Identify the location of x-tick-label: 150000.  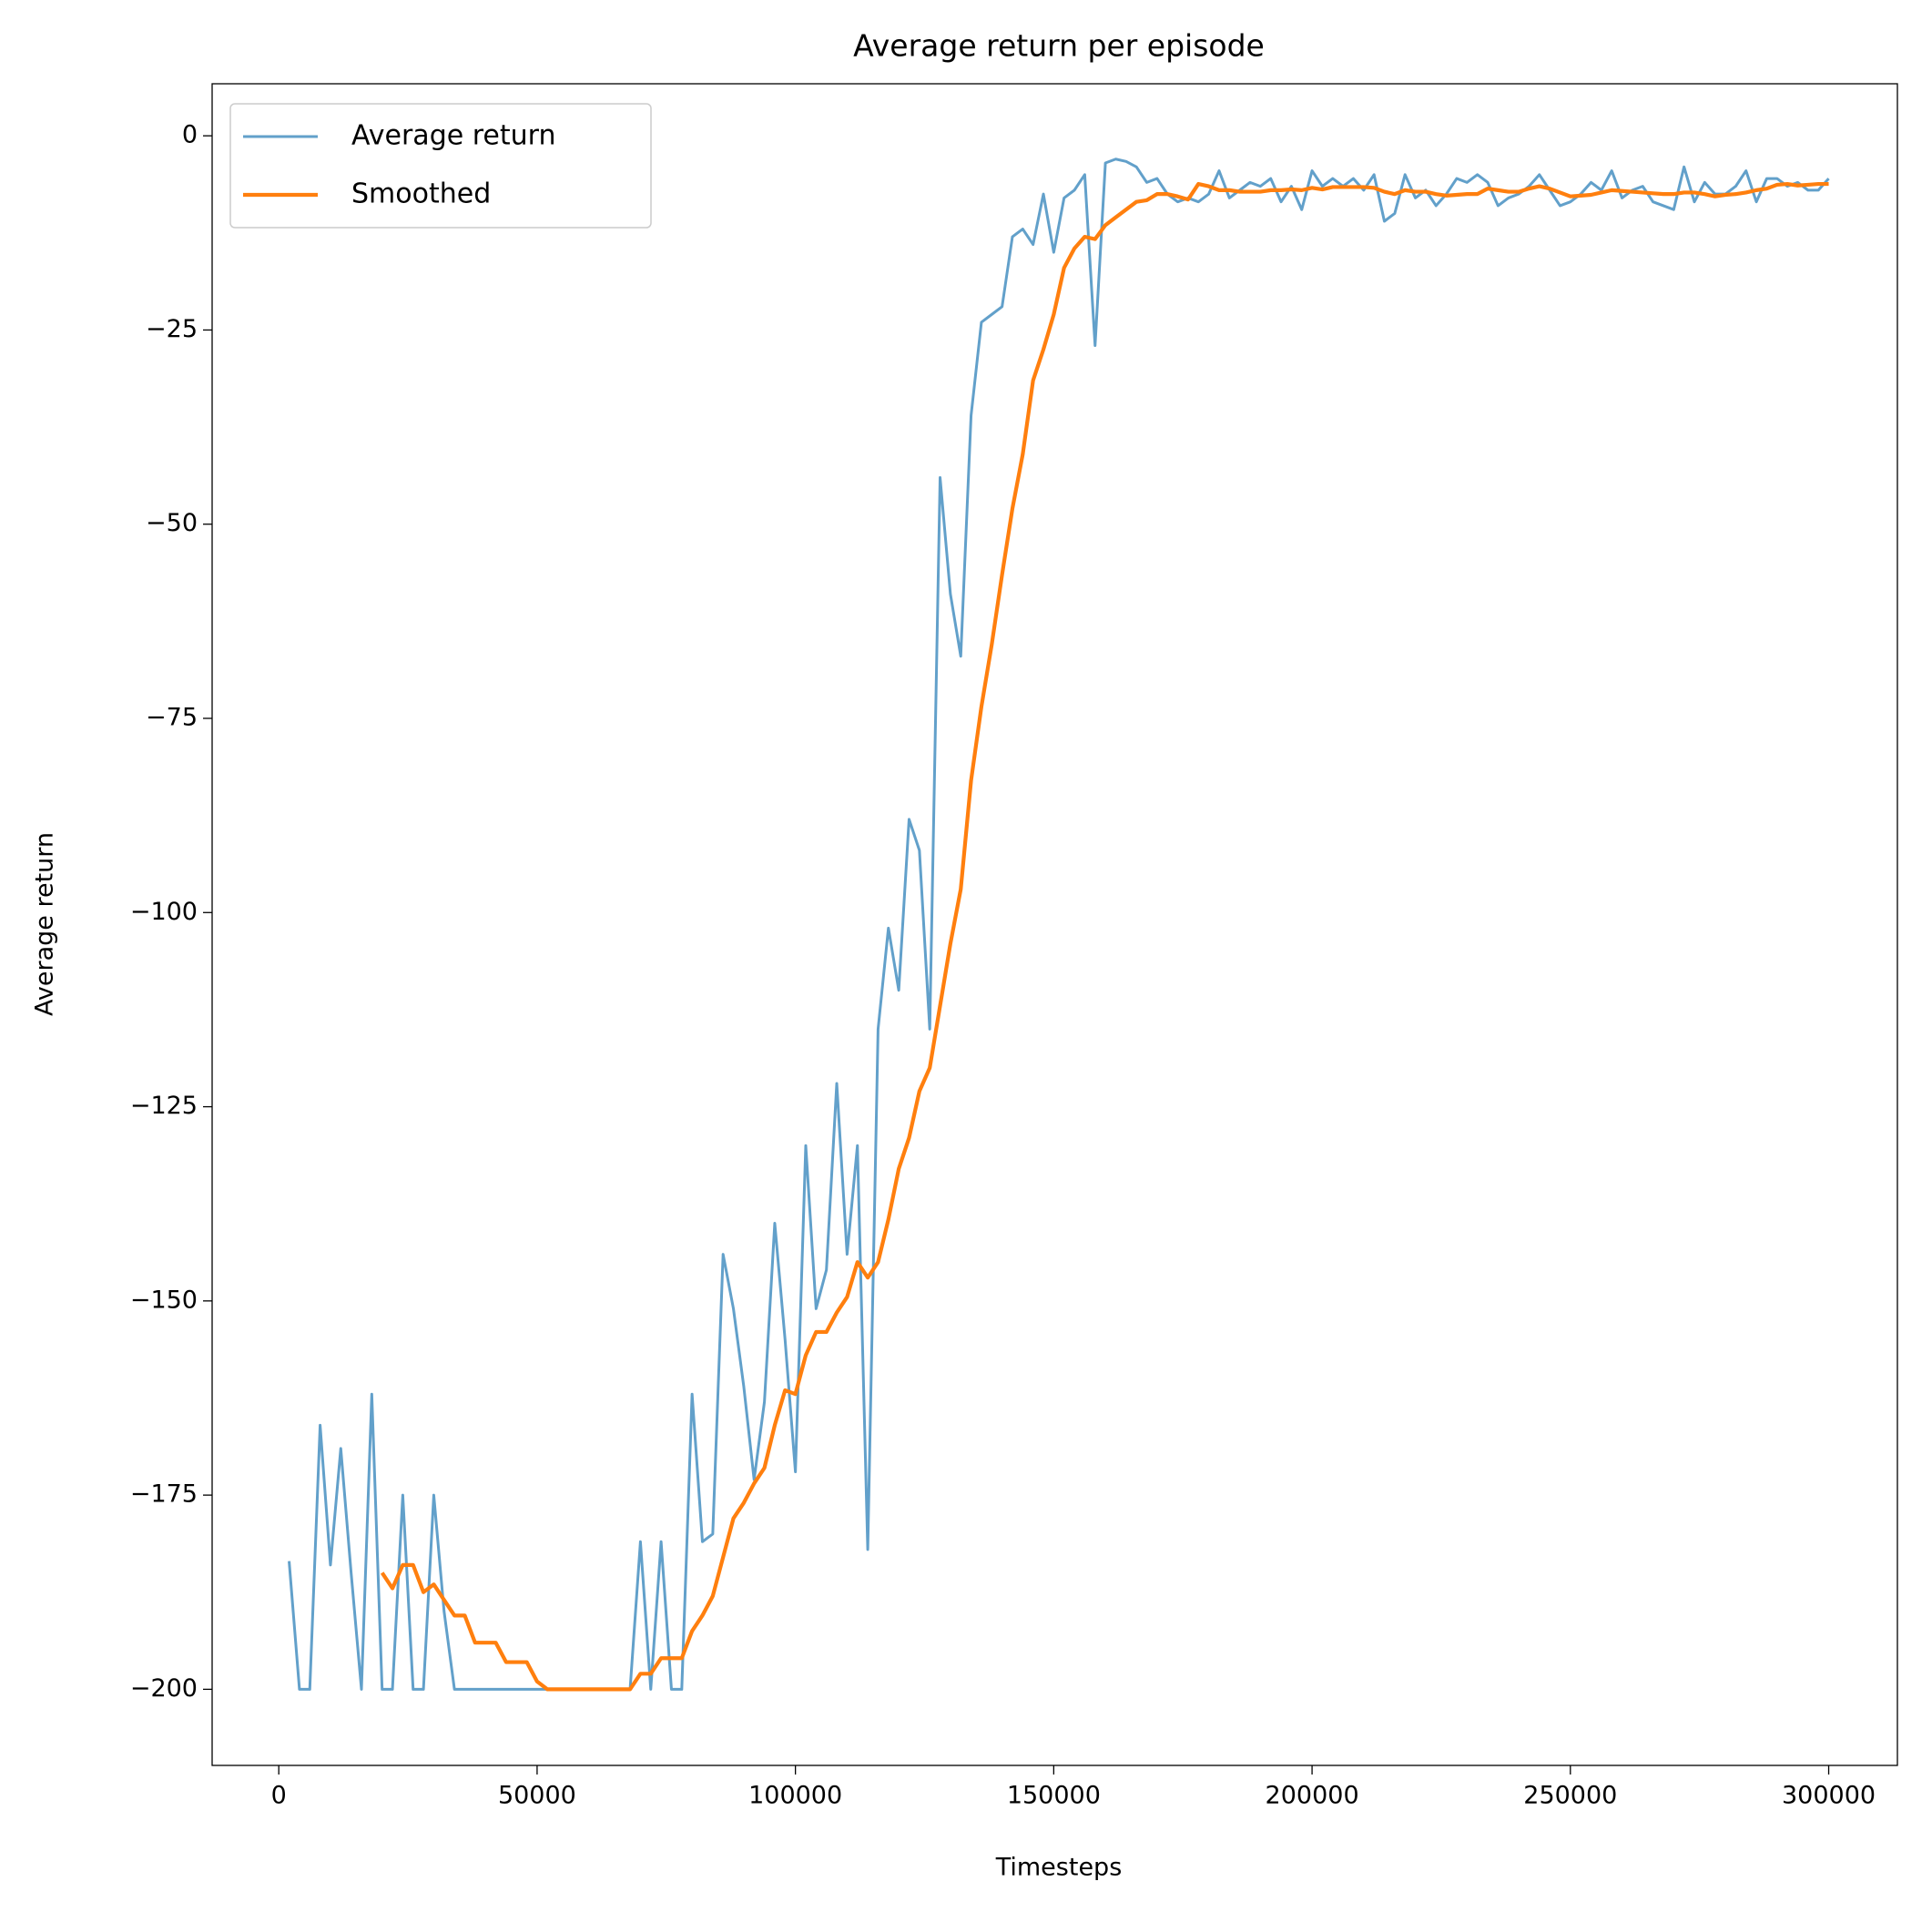
(1054, 1796).